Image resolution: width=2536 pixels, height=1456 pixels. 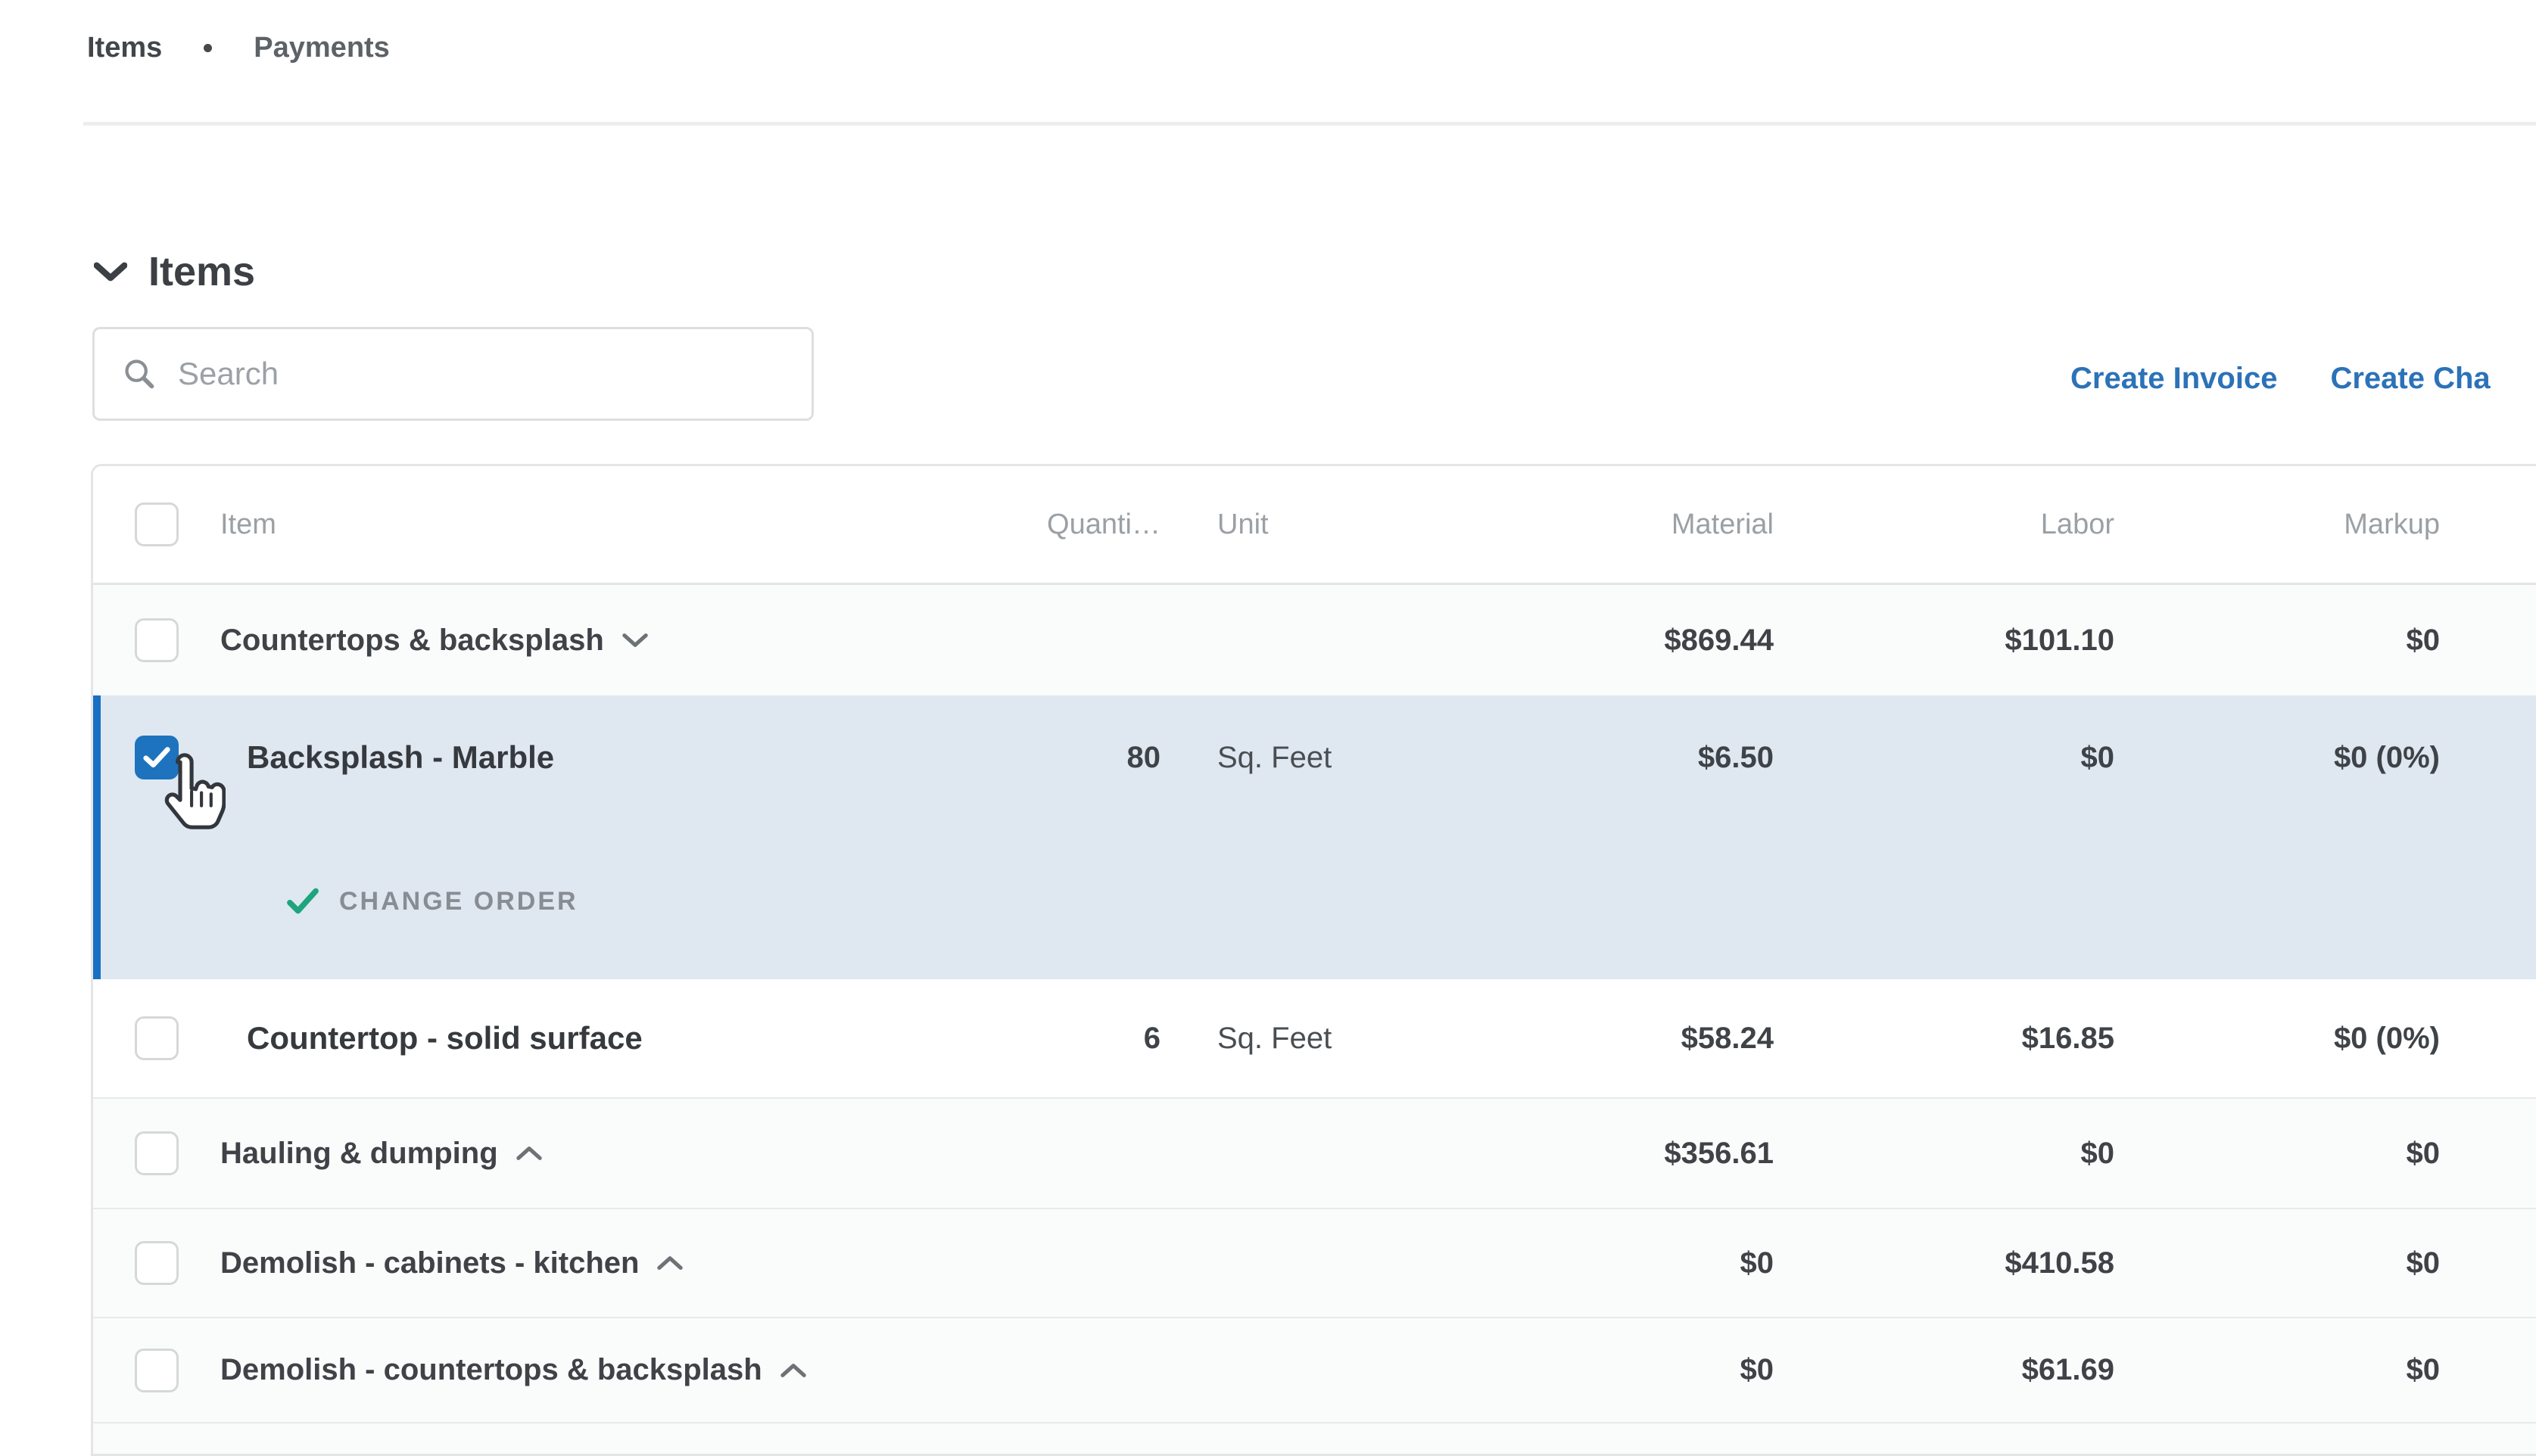 What do you see at coordinates (303, 901) in the screenshot?
I see `green-checkmark-icon` at bounding box center [303, 901].